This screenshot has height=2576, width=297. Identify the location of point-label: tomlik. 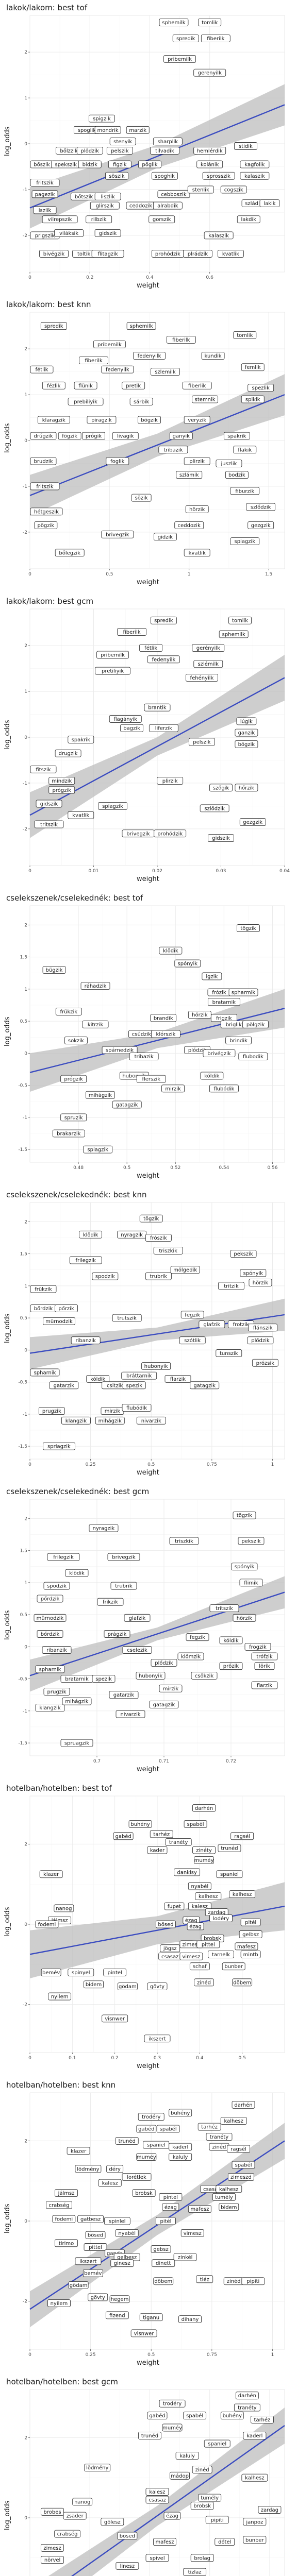
(210, 23).